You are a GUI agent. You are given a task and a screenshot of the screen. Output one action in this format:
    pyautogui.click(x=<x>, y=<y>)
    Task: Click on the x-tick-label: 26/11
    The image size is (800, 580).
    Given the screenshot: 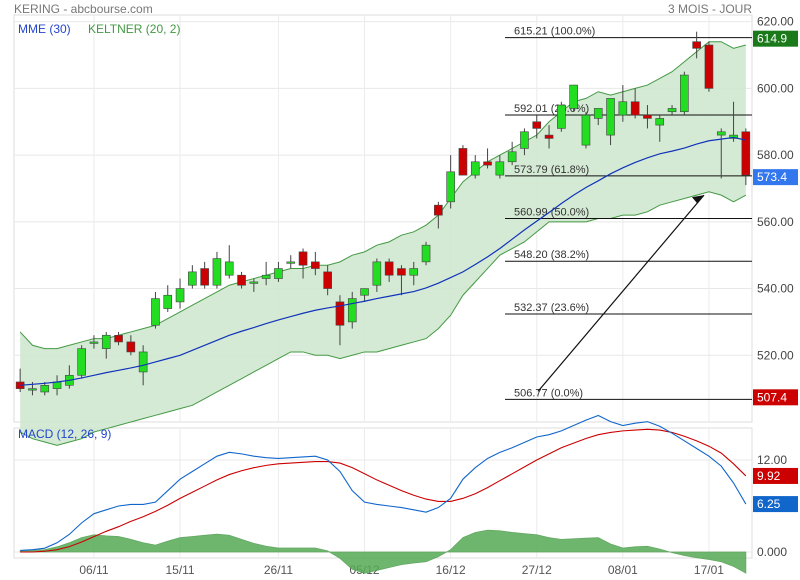 What is the action you would take?
    pyautogui.click(x=278, y=570)
    